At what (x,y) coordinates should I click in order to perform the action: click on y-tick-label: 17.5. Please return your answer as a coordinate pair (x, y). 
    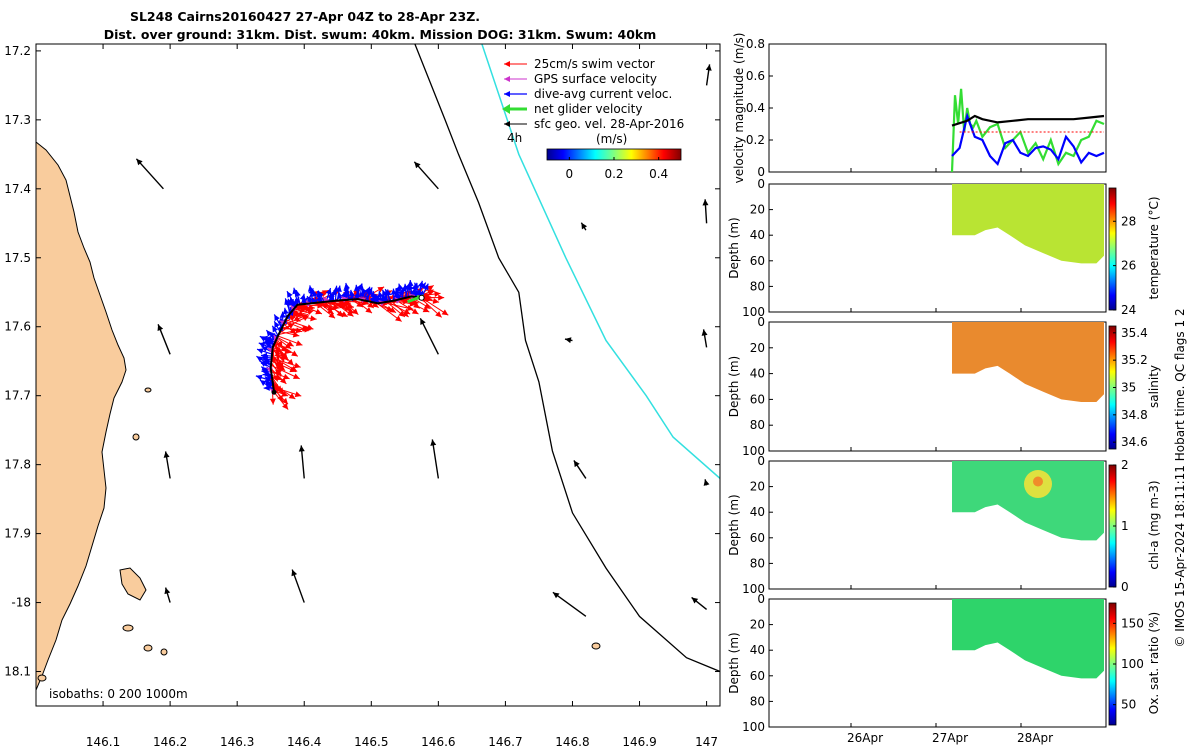
    Looking at the image, I should click on (17, 258).